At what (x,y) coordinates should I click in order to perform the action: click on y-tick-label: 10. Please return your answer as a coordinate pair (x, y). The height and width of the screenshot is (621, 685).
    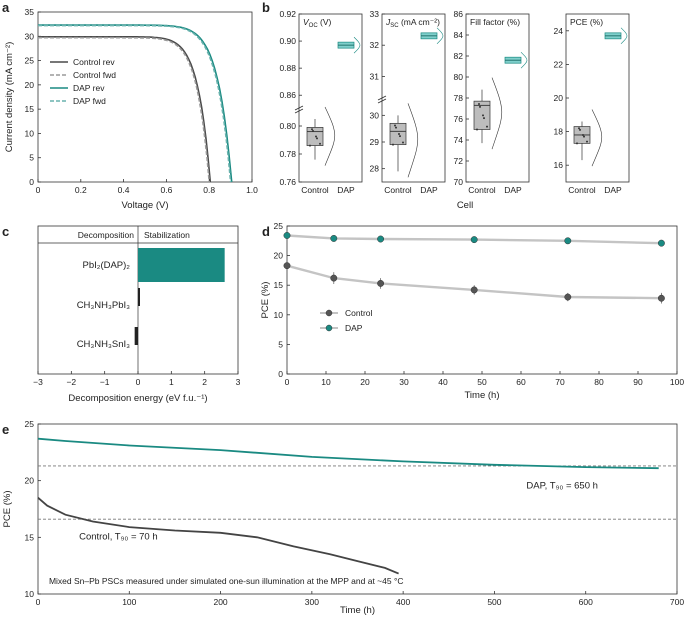
    Looking at the image, I should click on (30, 594).